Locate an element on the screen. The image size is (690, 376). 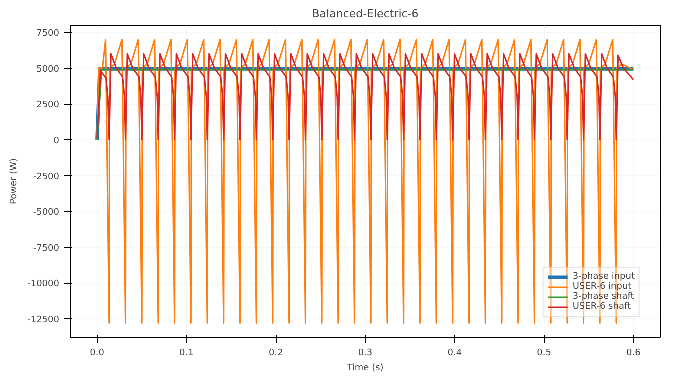
y-tick-label: 0 is located at coordinates (57, 141).